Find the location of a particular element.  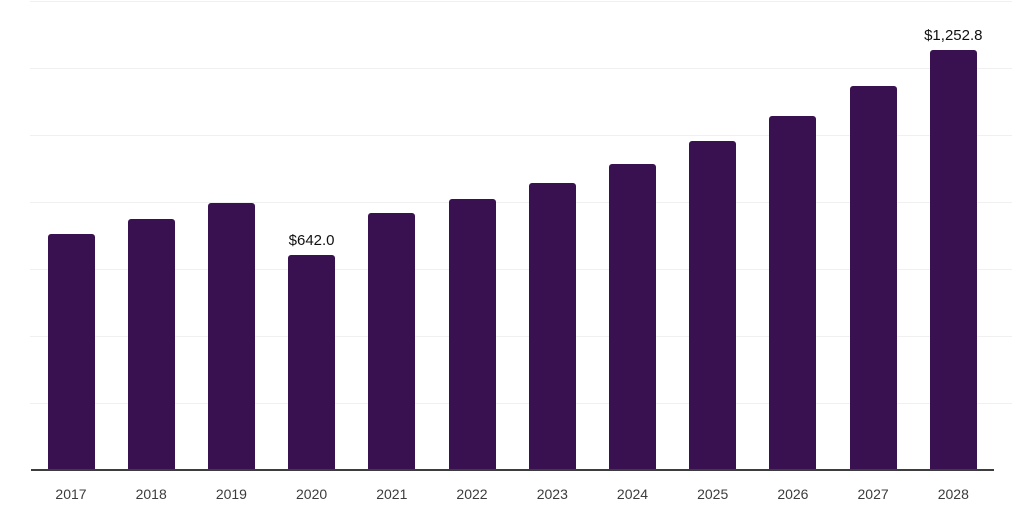

bar-2020 is located at coordinates (312, 362).